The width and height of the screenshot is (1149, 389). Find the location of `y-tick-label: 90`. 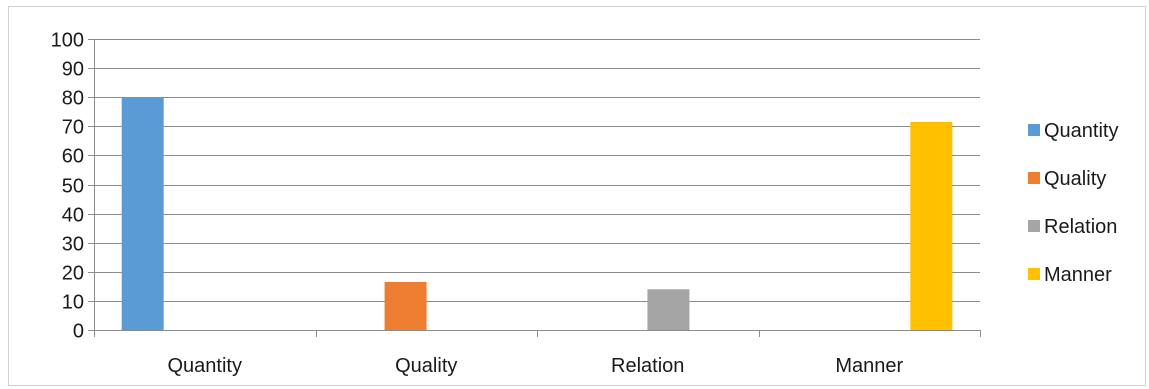

y-tick-label: 90 is located at coordinates (73, 70).